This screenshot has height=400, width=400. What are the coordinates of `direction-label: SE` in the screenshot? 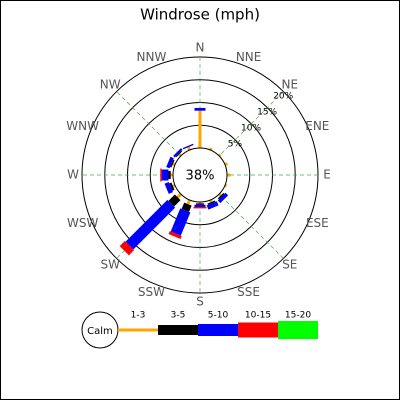 It's located at (289, 264).